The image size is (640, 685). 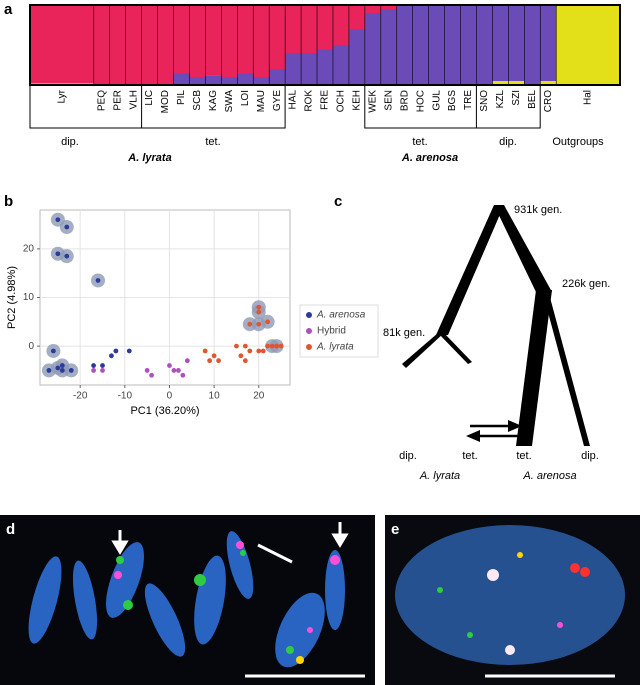 I want to click on x-tick-label: -10, so click(x=125, y=396).